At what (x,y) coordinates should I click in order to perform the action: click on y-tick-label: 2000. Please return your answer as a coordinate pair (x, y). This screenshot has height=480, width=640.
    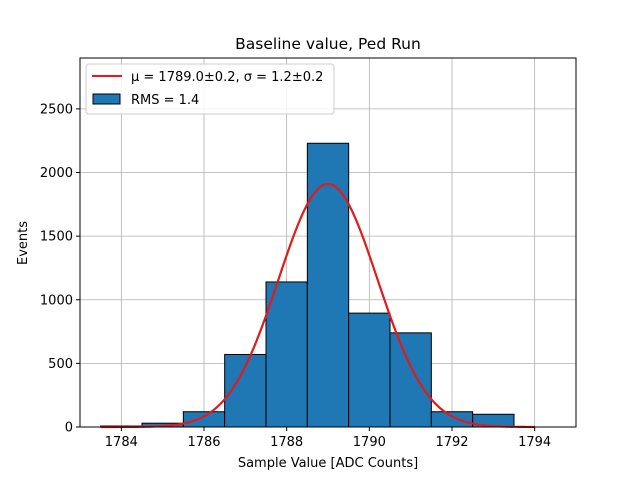
    Looking at the image, I should click on (56, 173).